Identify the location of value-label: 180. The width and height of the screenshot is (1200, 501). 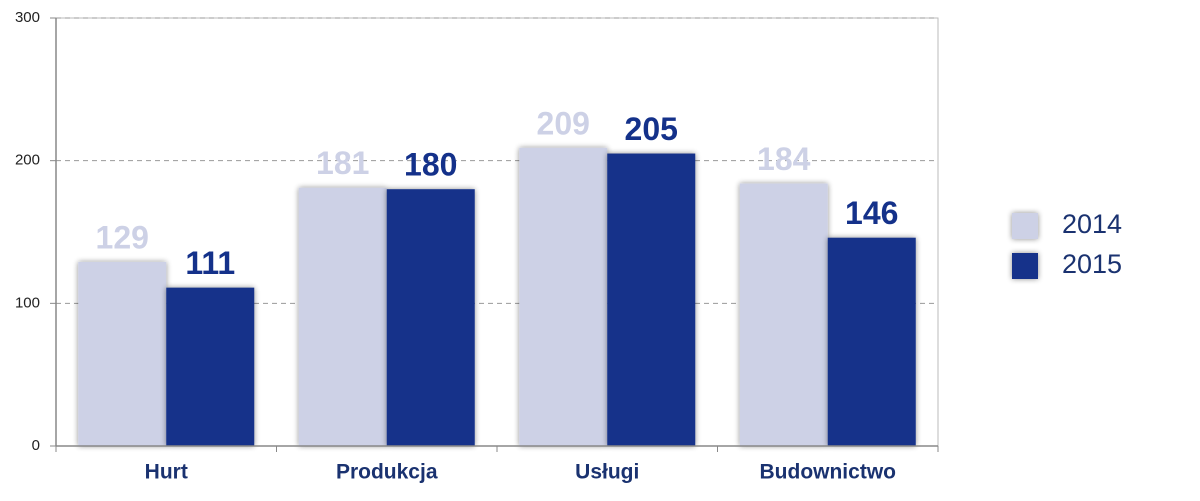
(430, 165).